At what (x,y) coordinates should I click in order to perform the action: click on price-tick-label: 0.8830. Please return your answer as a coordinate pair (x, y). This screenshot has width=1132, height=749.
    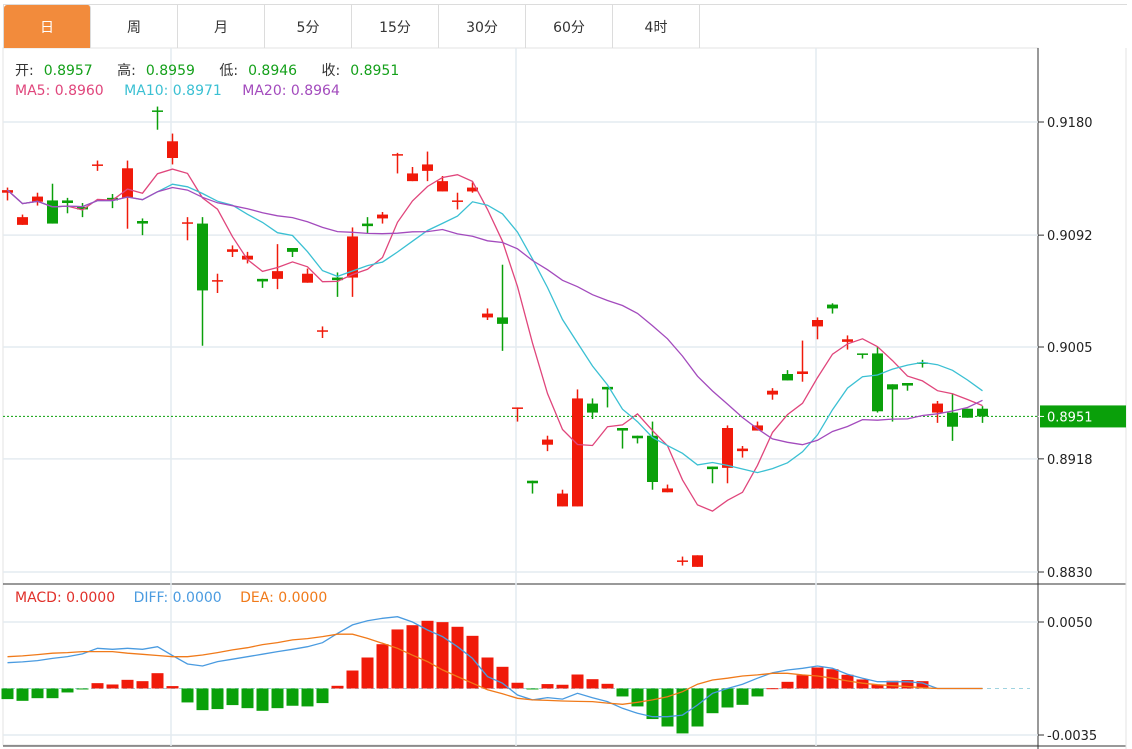
    Looking at the image, I should click on (1070, 573).